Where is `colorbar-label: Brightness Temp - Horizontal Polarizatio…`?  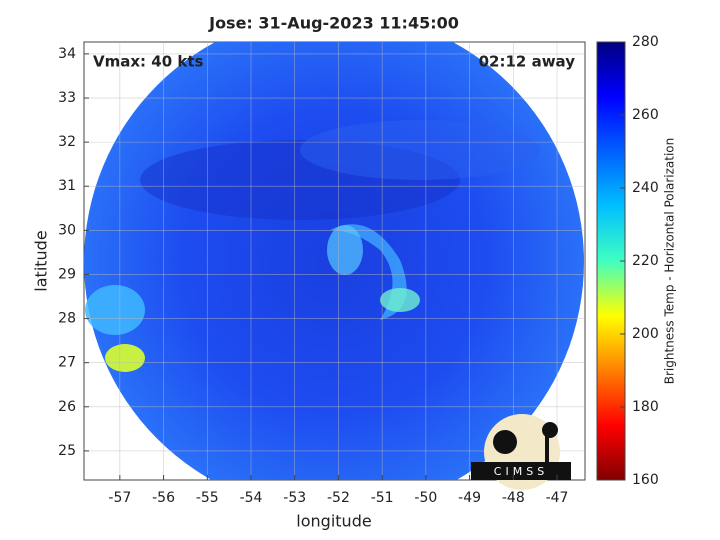 colorbar-label: Brightness Temp - Horizontal Polarizatio… is located at coordinates (670, 261).